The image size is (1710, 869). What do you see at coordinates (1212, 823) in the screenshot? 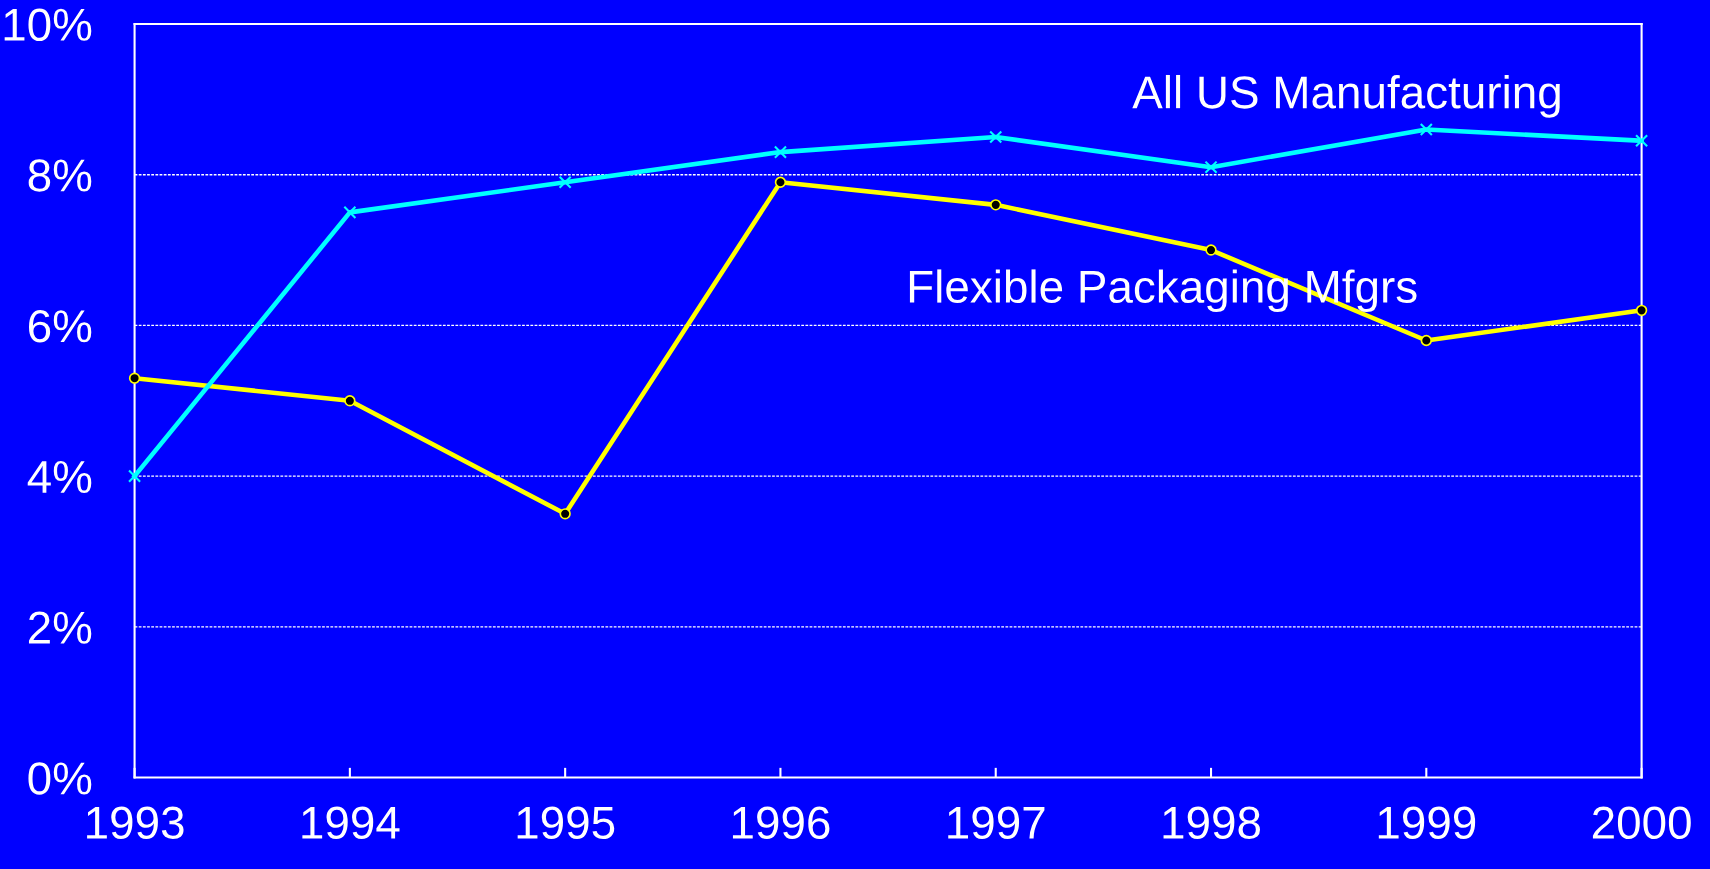
I see `x-tick-label: 1998` at bounding box center [1212, 823].